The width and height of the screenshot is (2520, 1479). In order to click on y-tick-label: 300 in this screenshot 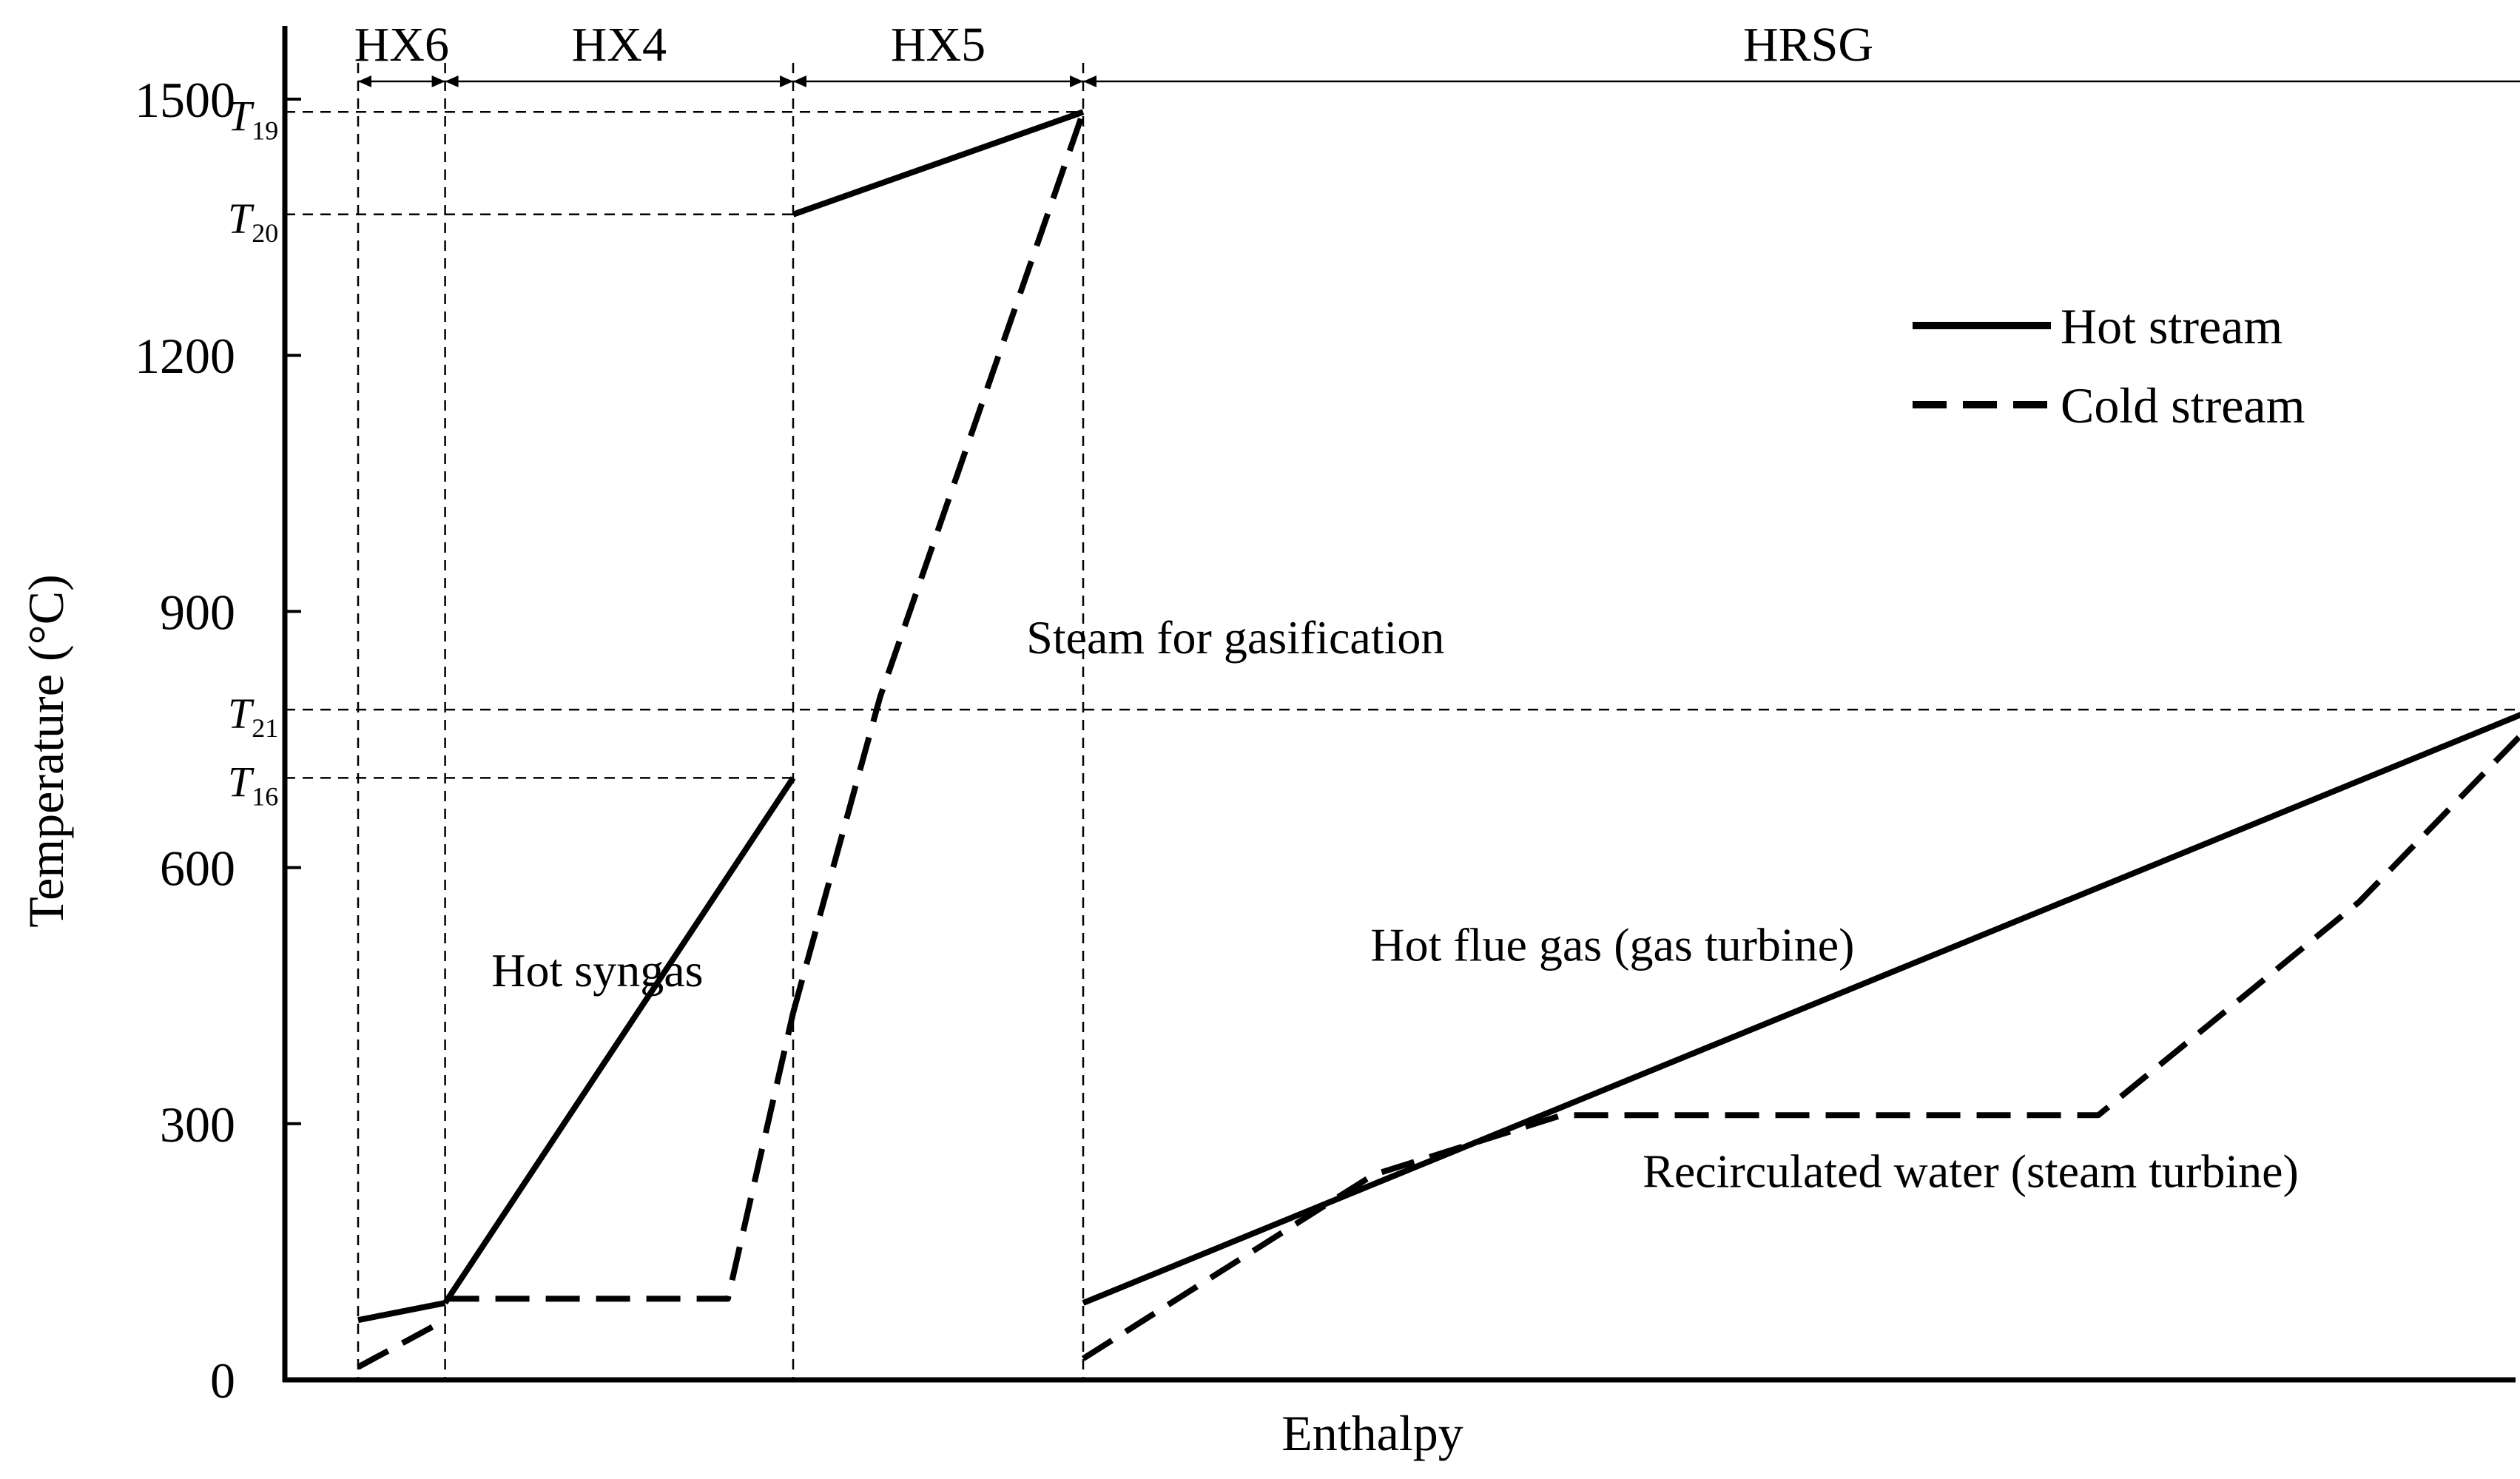, I will do `click(198, 1125)`.